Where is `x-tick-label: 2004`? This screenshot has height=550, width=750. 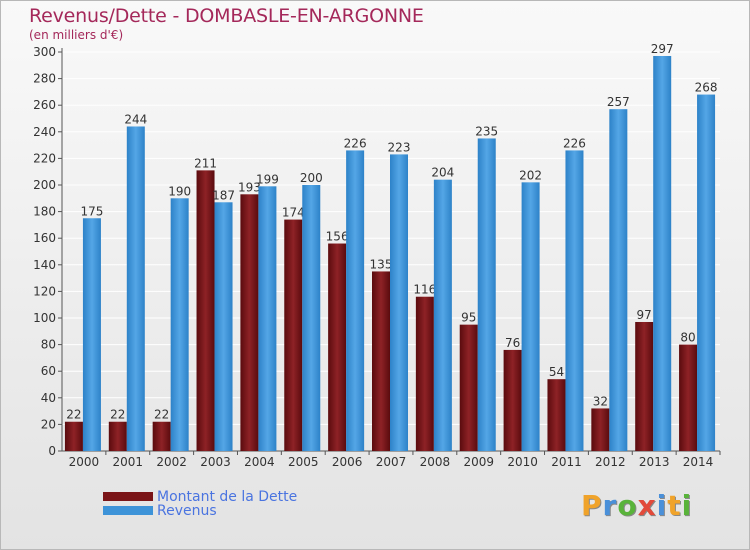 x-tick-label: 2004 is located at coordinates (259, 462).